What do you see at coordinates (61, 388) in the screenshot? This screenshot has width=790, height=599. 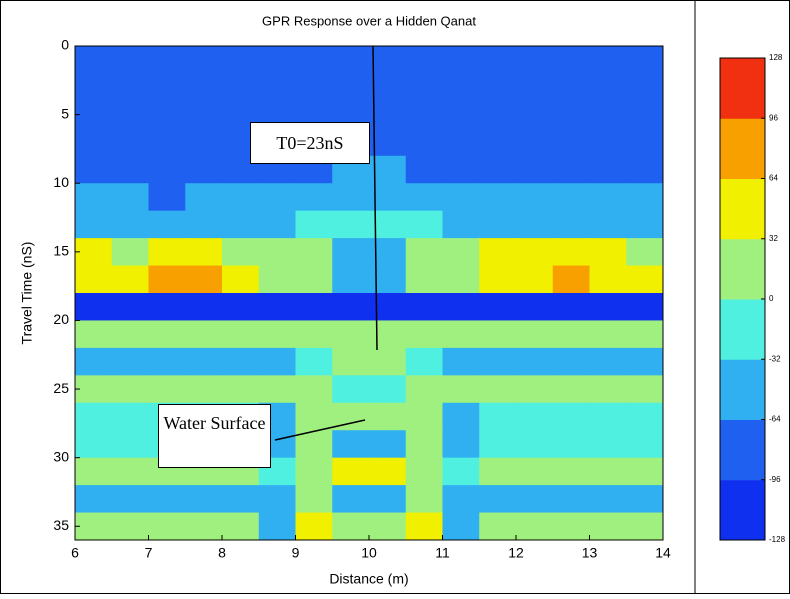 I see `y-tick-label: 25` at bounding box center [61, 388].